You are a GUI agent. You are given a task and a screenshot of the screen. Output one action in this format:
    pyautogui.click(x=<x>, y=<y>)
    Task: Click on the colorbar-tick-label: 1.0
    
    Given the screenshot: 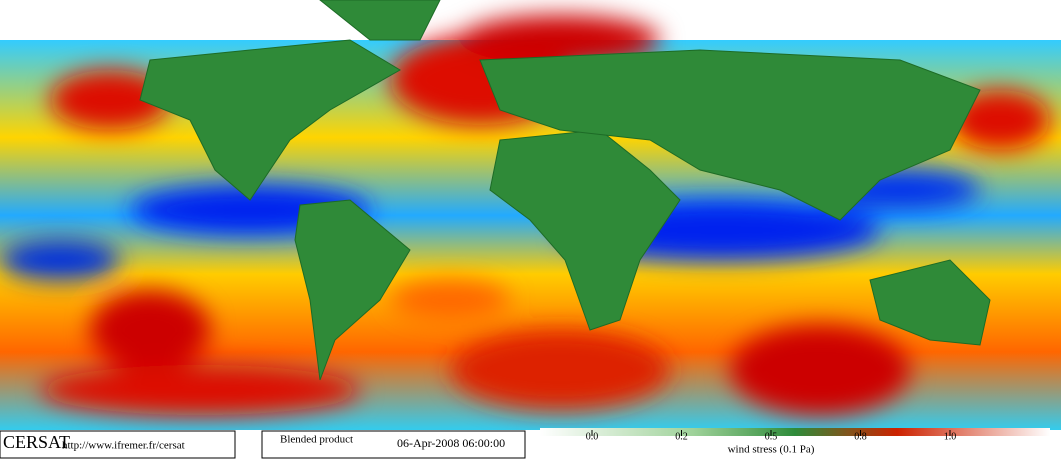 What is the action you would take?
    pyautogui.click(x=950, y=436)
    